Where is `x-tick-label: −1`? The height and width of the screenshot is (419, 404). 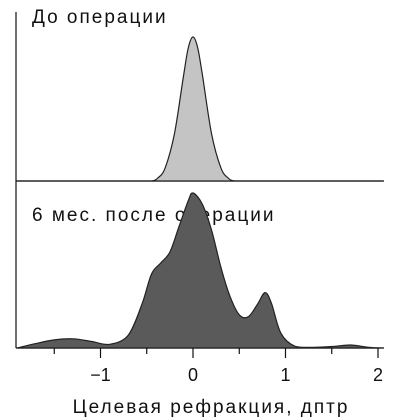 x-tick-label: −1 is located at coordinates (100, 375).